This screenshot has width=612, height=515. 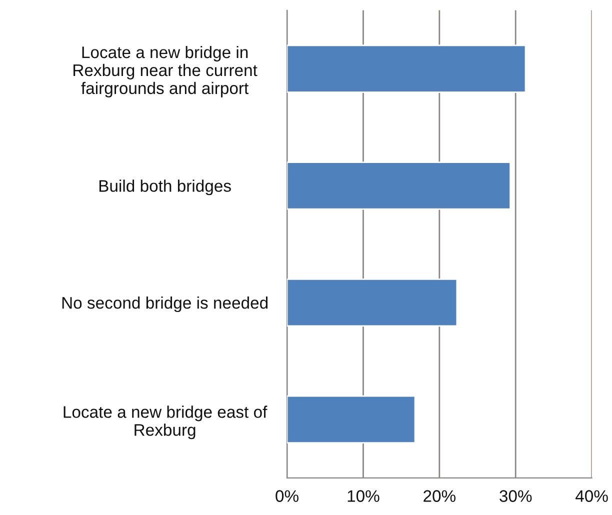 I want to click on x-tick-label: 40%, so click(x=592, y=496).